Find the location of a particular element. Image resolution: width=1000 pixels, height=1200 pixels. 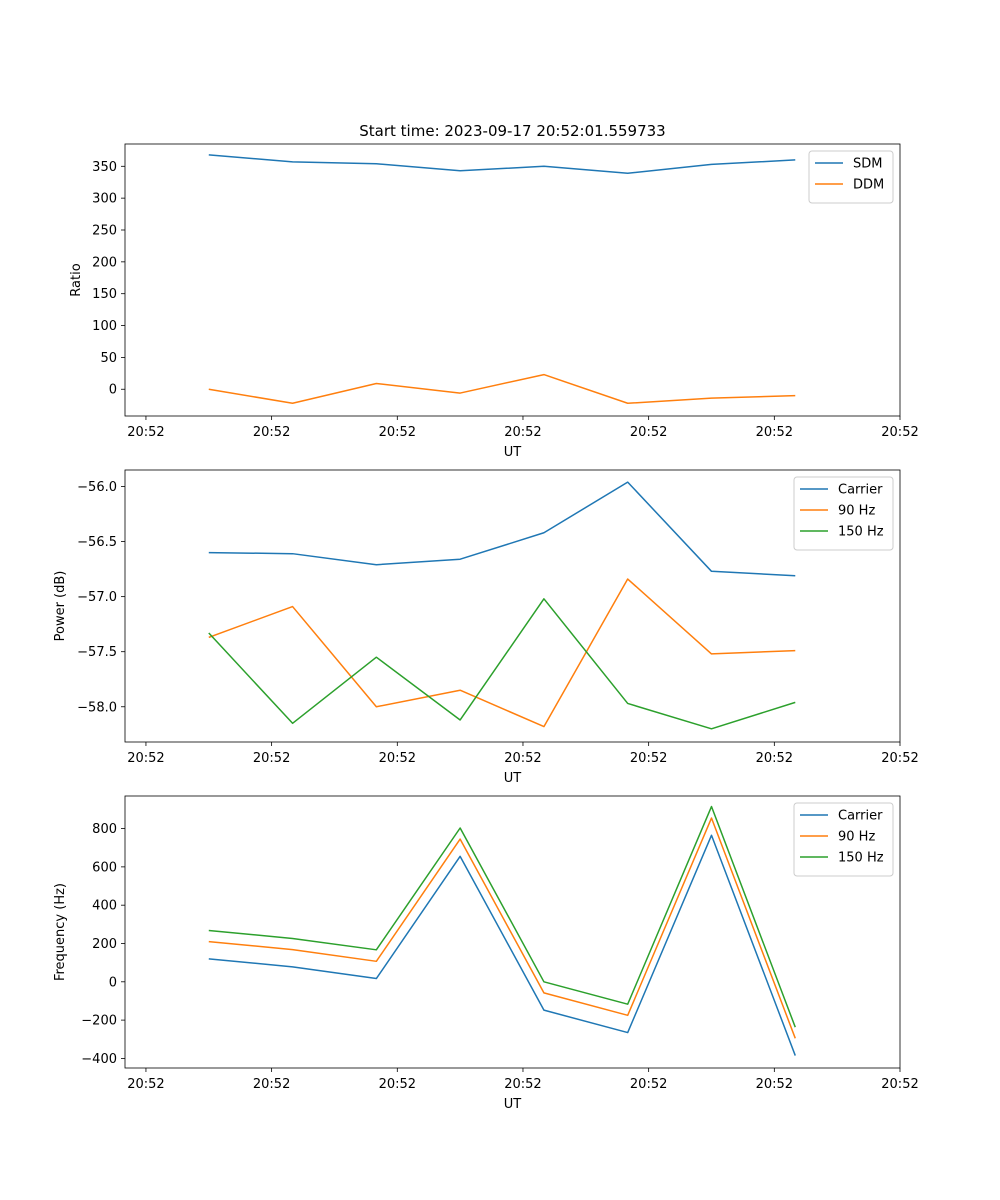

y-tick-label: 100 is located at coordinates (104, 326).